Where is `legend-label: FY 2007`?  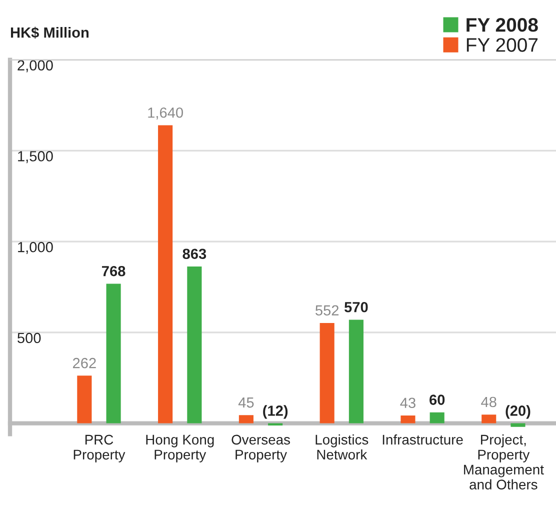 legend-label: FY 2007 is located at coordinates (502, 45).